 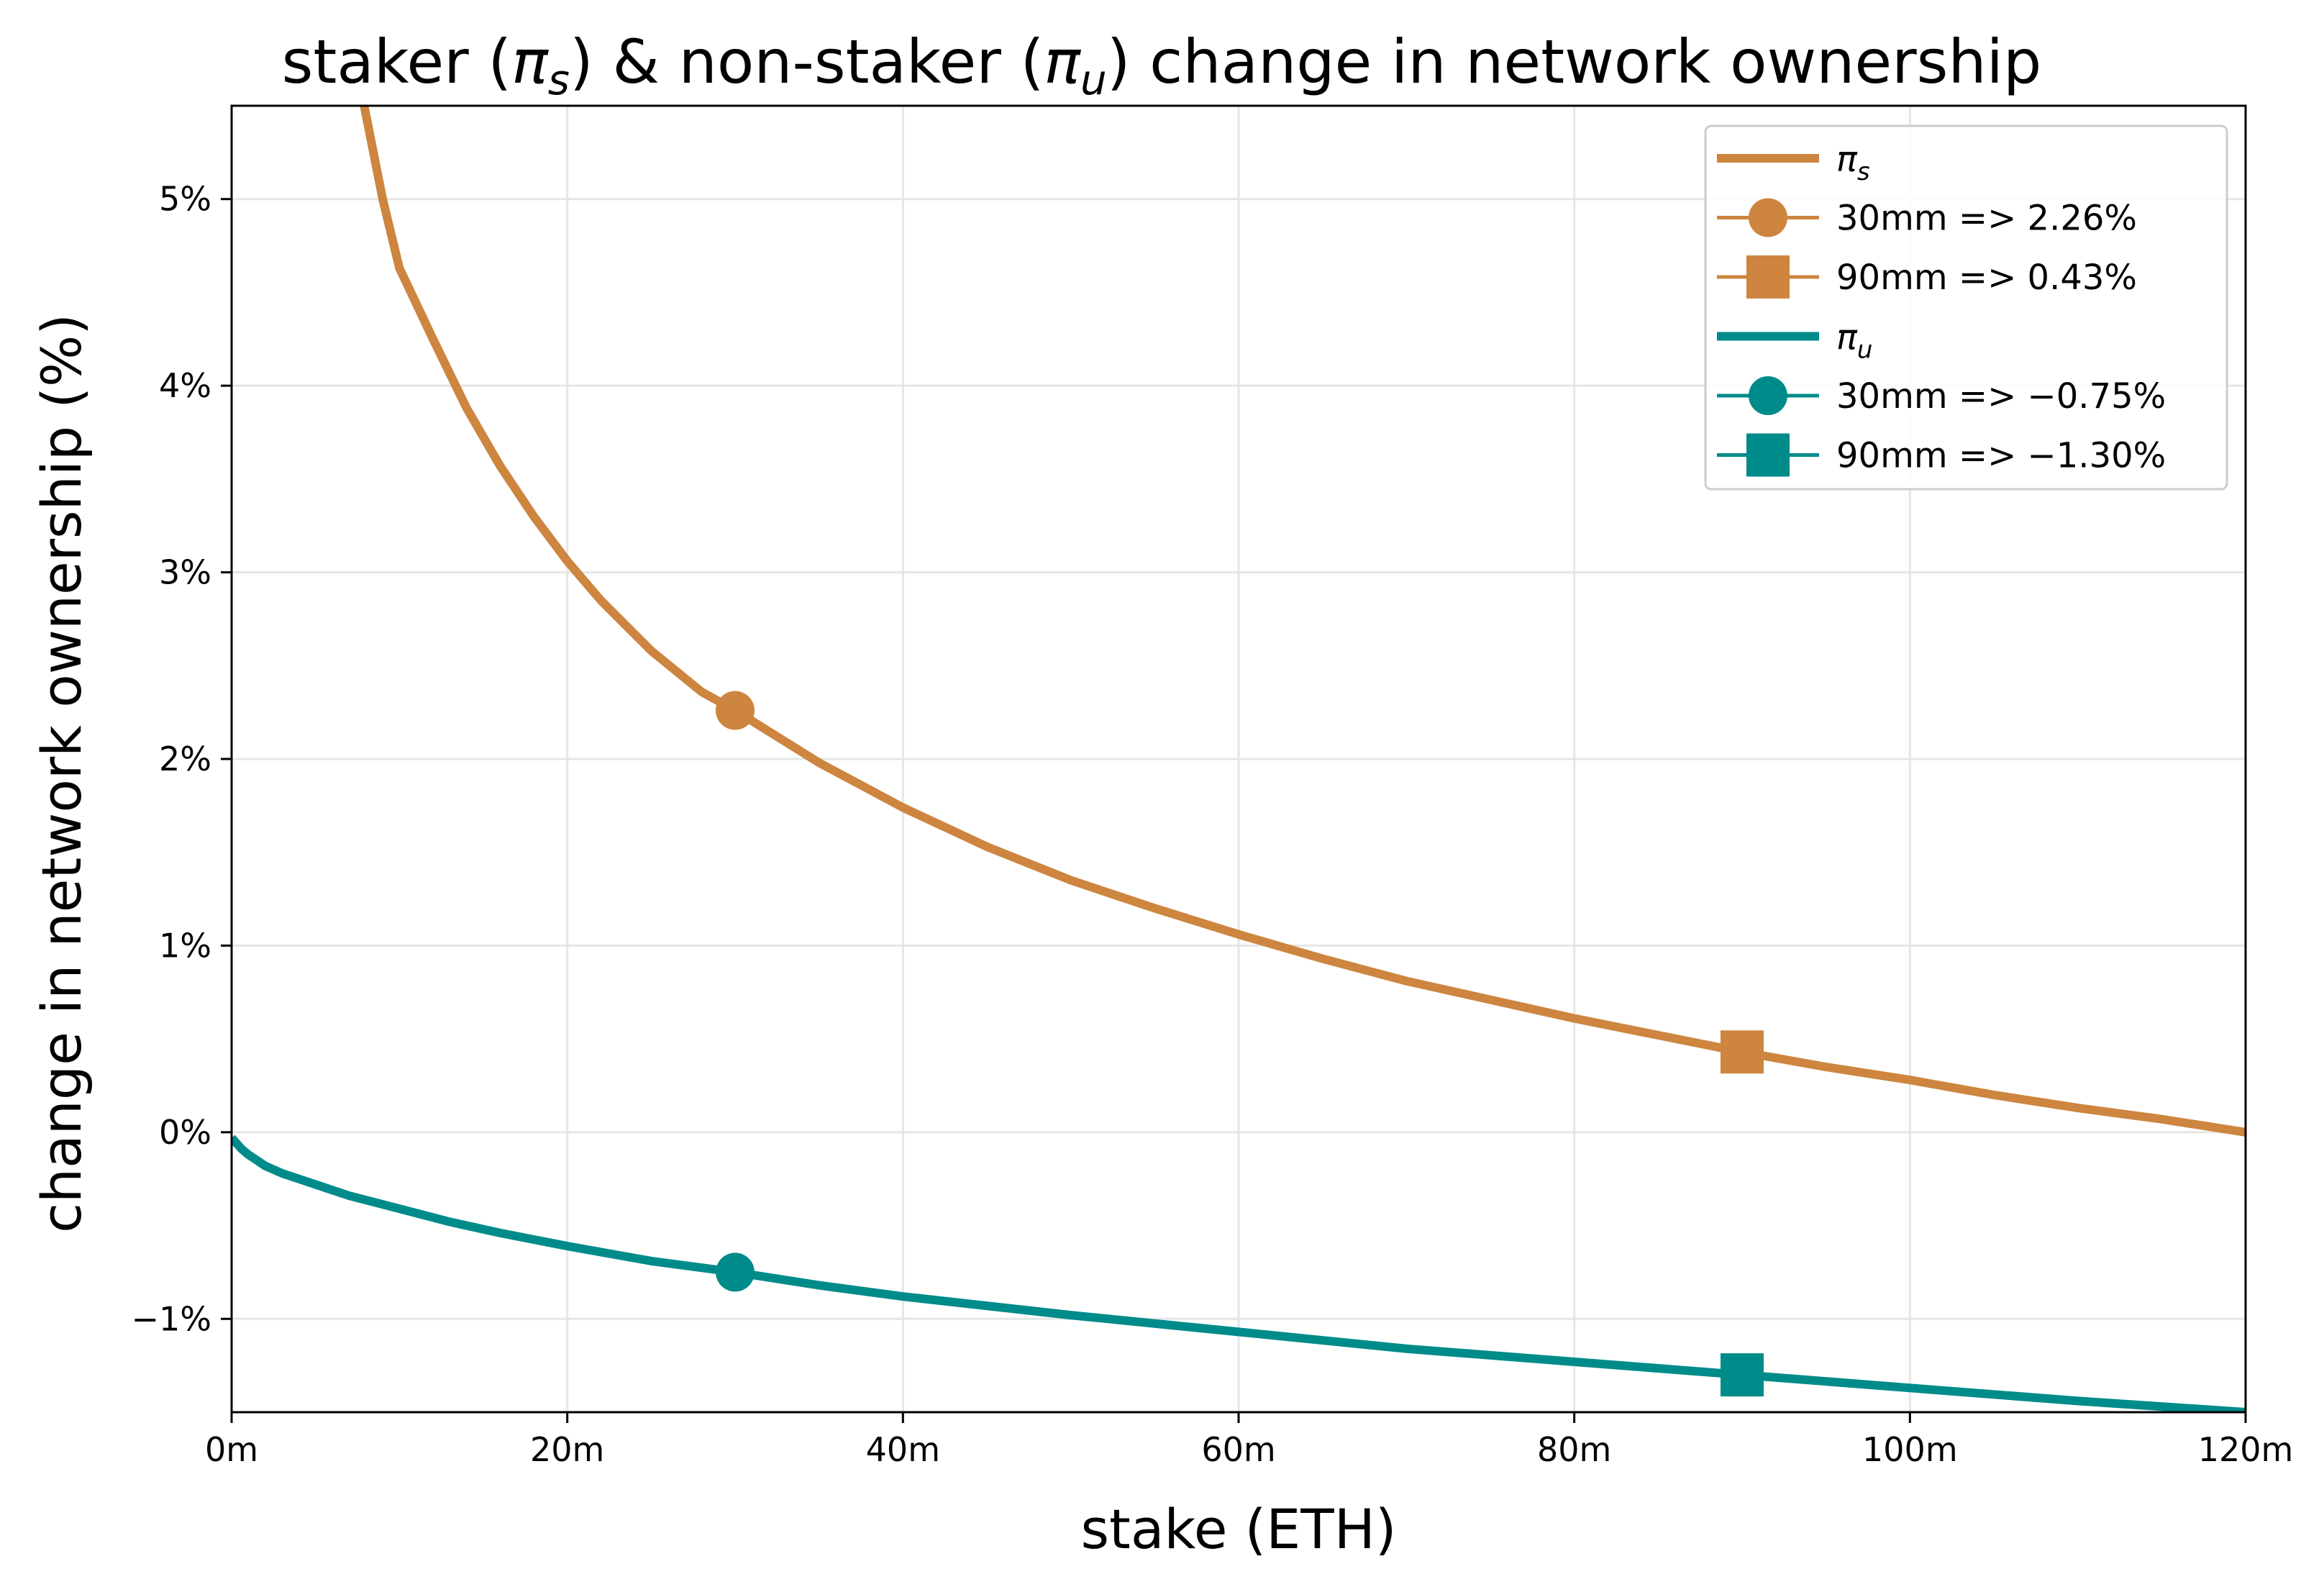 What do you see at coordinates (1854, 342) in the screenshot?
I see `legend-label: πu` at bounding box center [1854, 342].